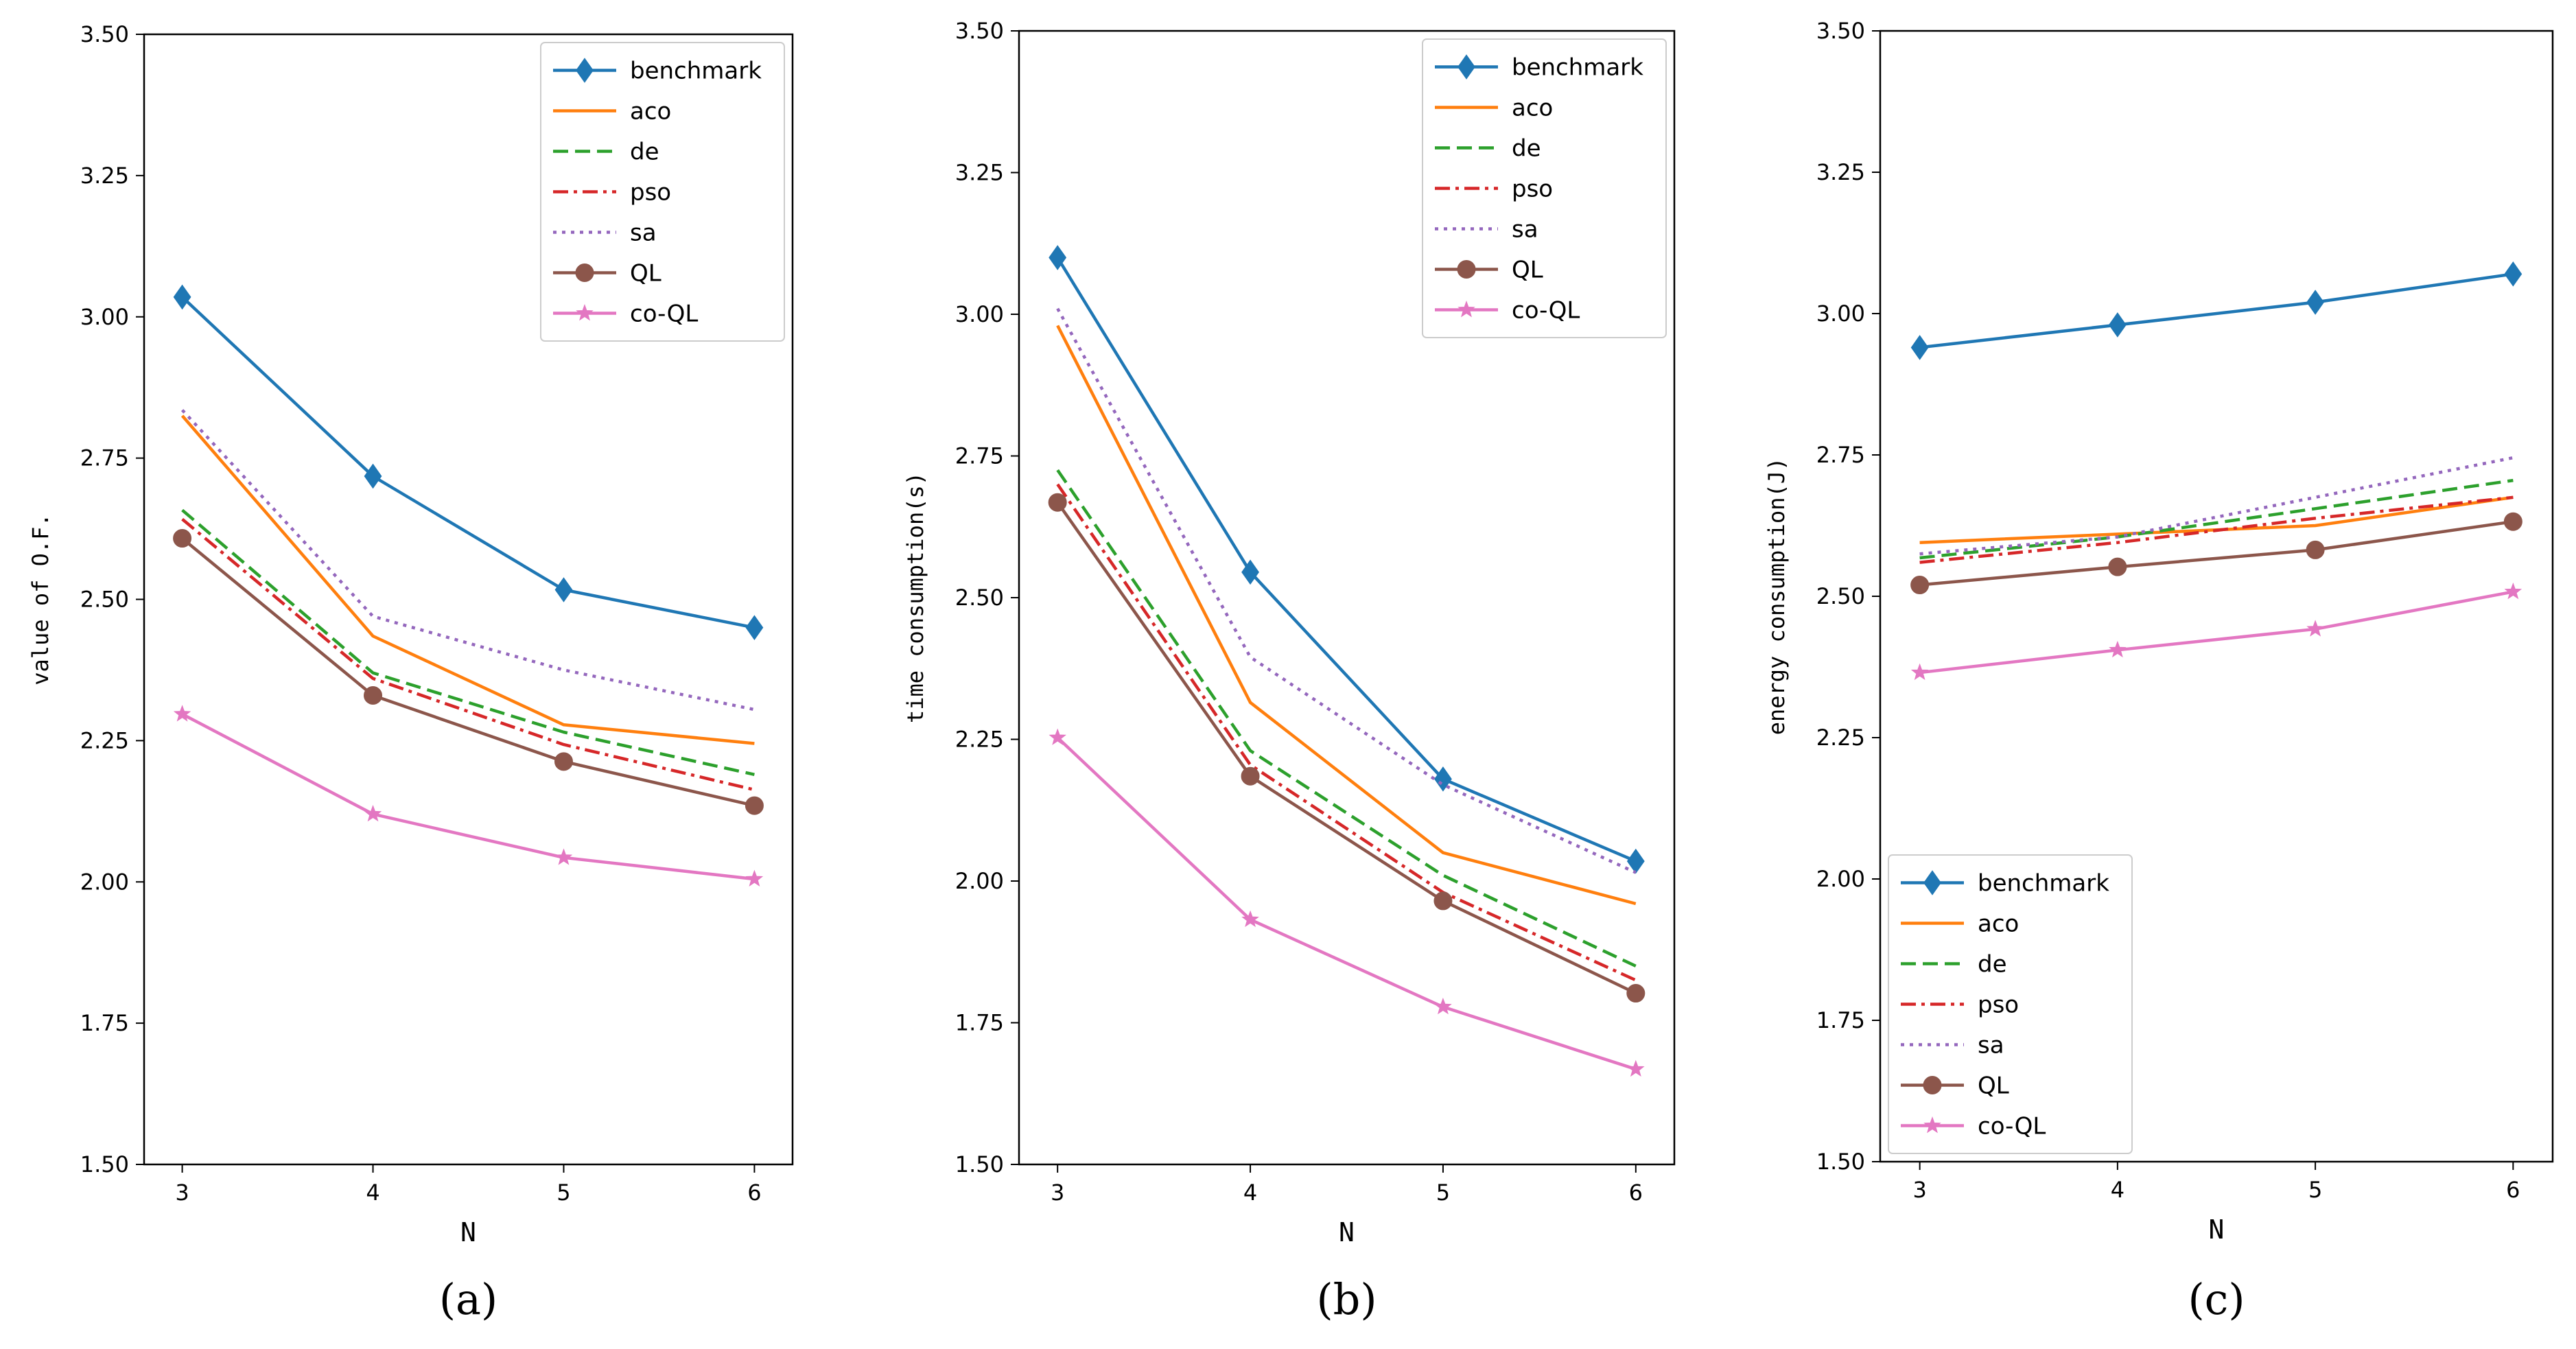  What do you see at coordinates (40, 599) in the screenshot?
I see `y-axis-label: value of O.F.` at bounding box center [40, 599].